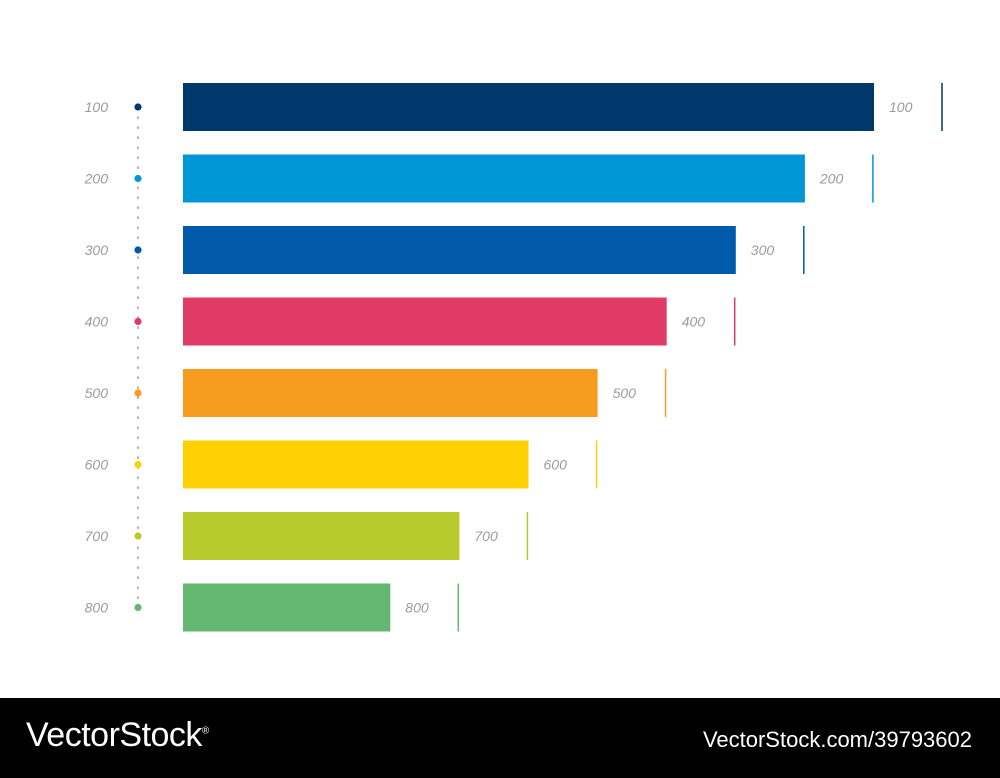  Describe the element at coordinates (556, 465) in the screenshot. I see `value-label: 600` at that location.